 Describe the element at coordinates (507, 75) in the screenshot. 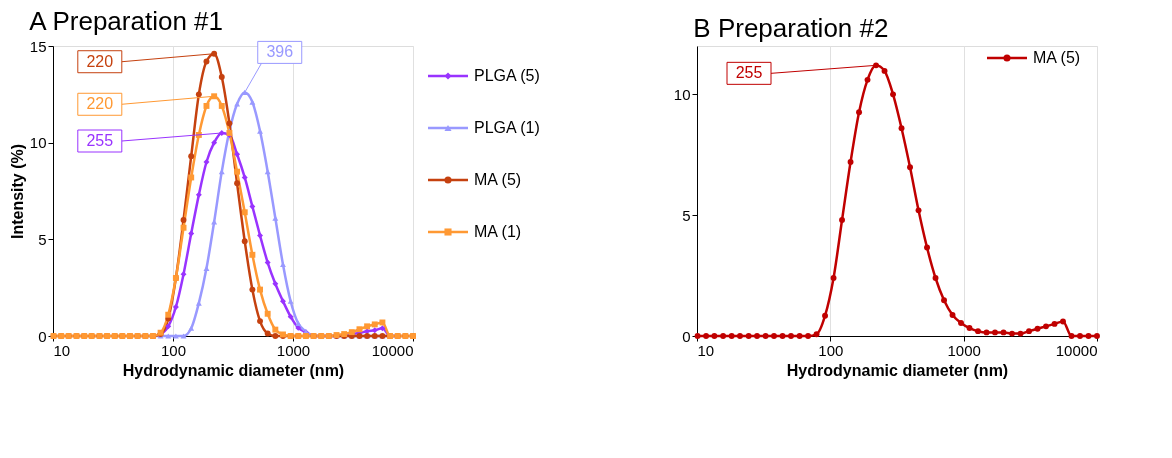

I see `legend-label: PLGA (5)` at that location.